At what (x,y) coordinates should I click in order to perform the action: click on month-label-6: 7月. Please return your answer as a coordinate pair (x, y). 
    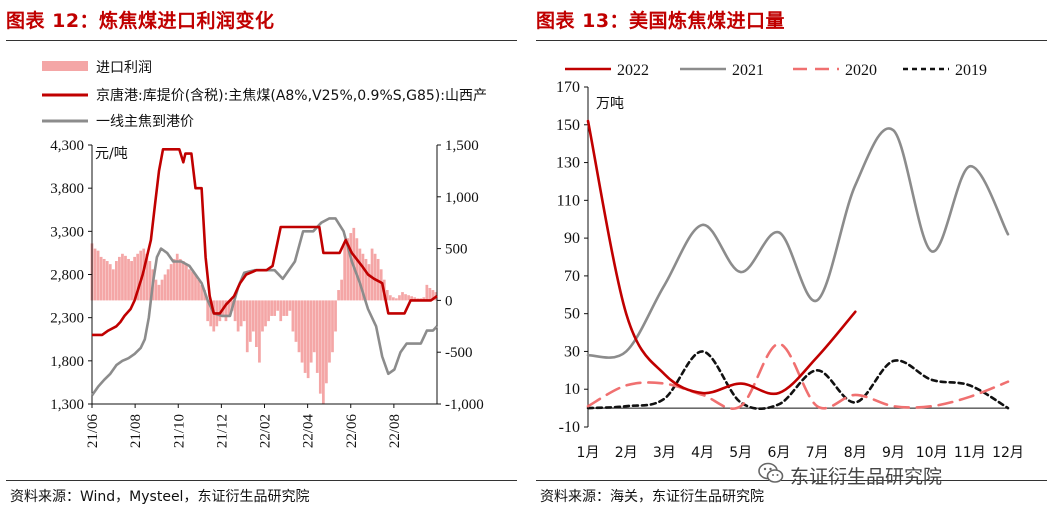
    Looking at the image, I should click on (817, 453).